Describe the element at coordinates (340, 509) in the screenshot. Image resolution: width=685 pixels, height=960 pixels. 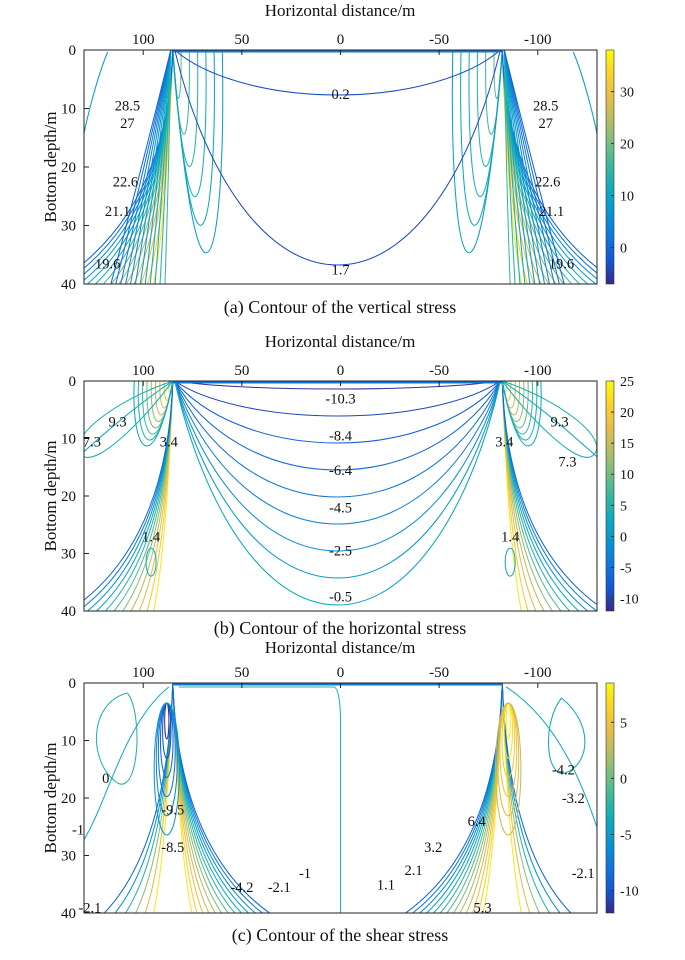
I see `contour-label: -4.5` at that location.